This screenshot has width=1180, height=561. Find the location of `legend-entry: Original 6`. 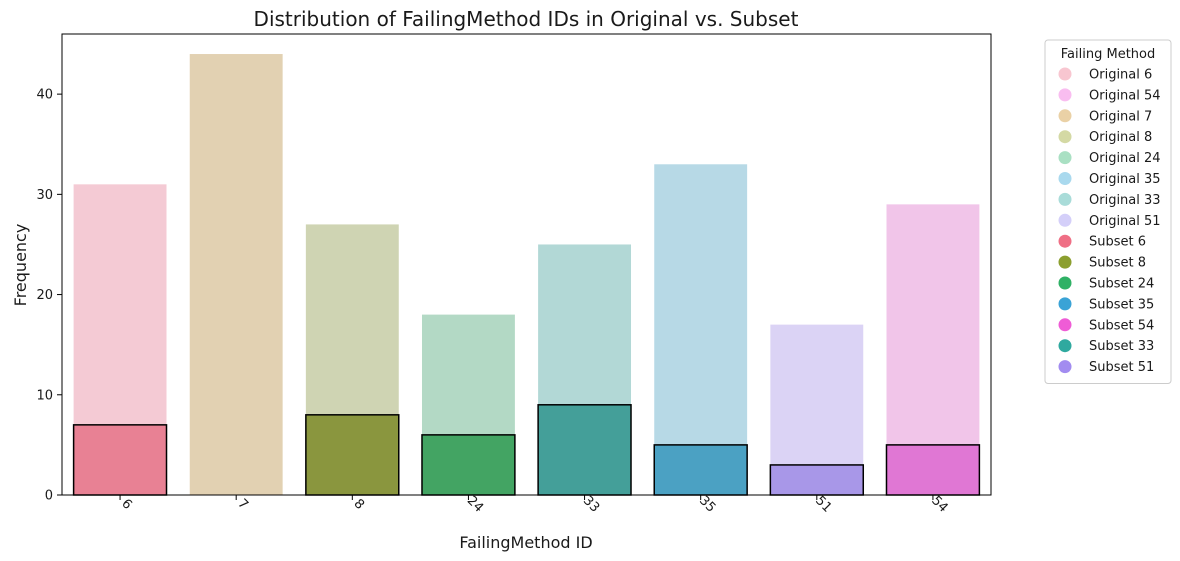

legend-entry: Original 6 is located at coordinates (1120, 75).